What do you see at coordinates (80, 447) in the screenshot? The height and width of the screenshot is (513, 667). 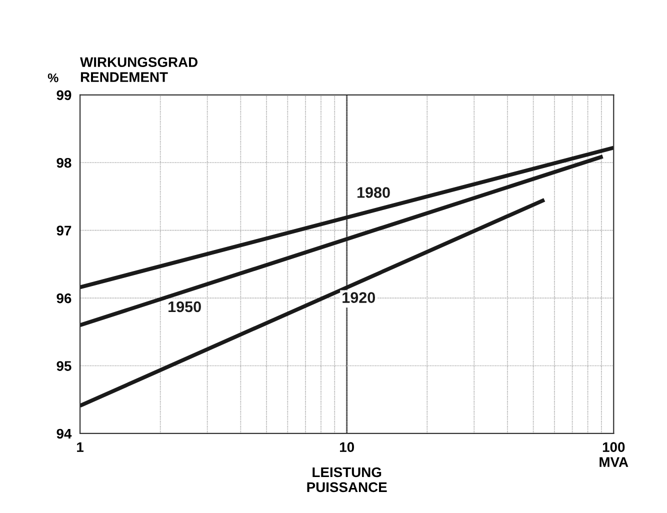 I see `x-tick-label: 1` at bounding box center [80, 447].